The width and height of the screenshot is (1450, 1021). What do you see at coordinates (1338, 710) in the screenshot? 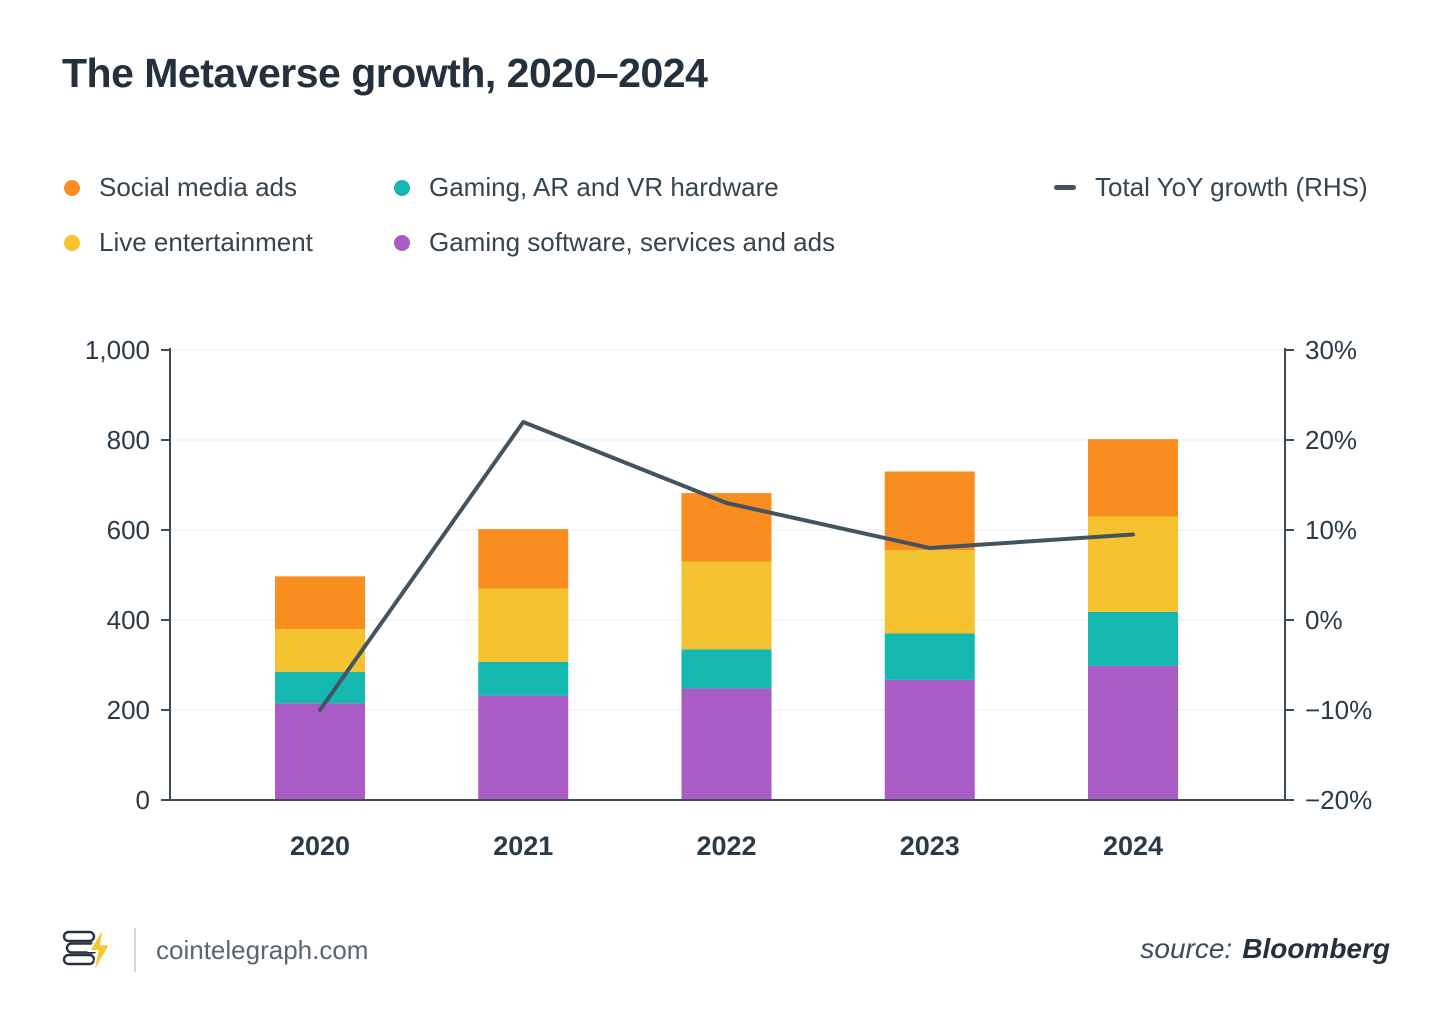
I see `right-axis-label: −10%` at bounding box center [1338, 710].